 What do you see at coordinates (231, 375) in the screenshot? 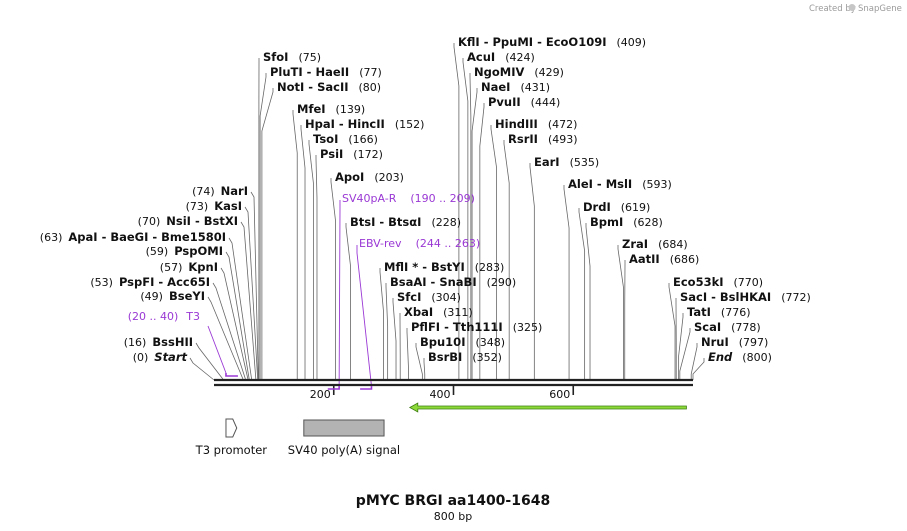
I see `primer-mark-t3` at bounding box center [231, 375].